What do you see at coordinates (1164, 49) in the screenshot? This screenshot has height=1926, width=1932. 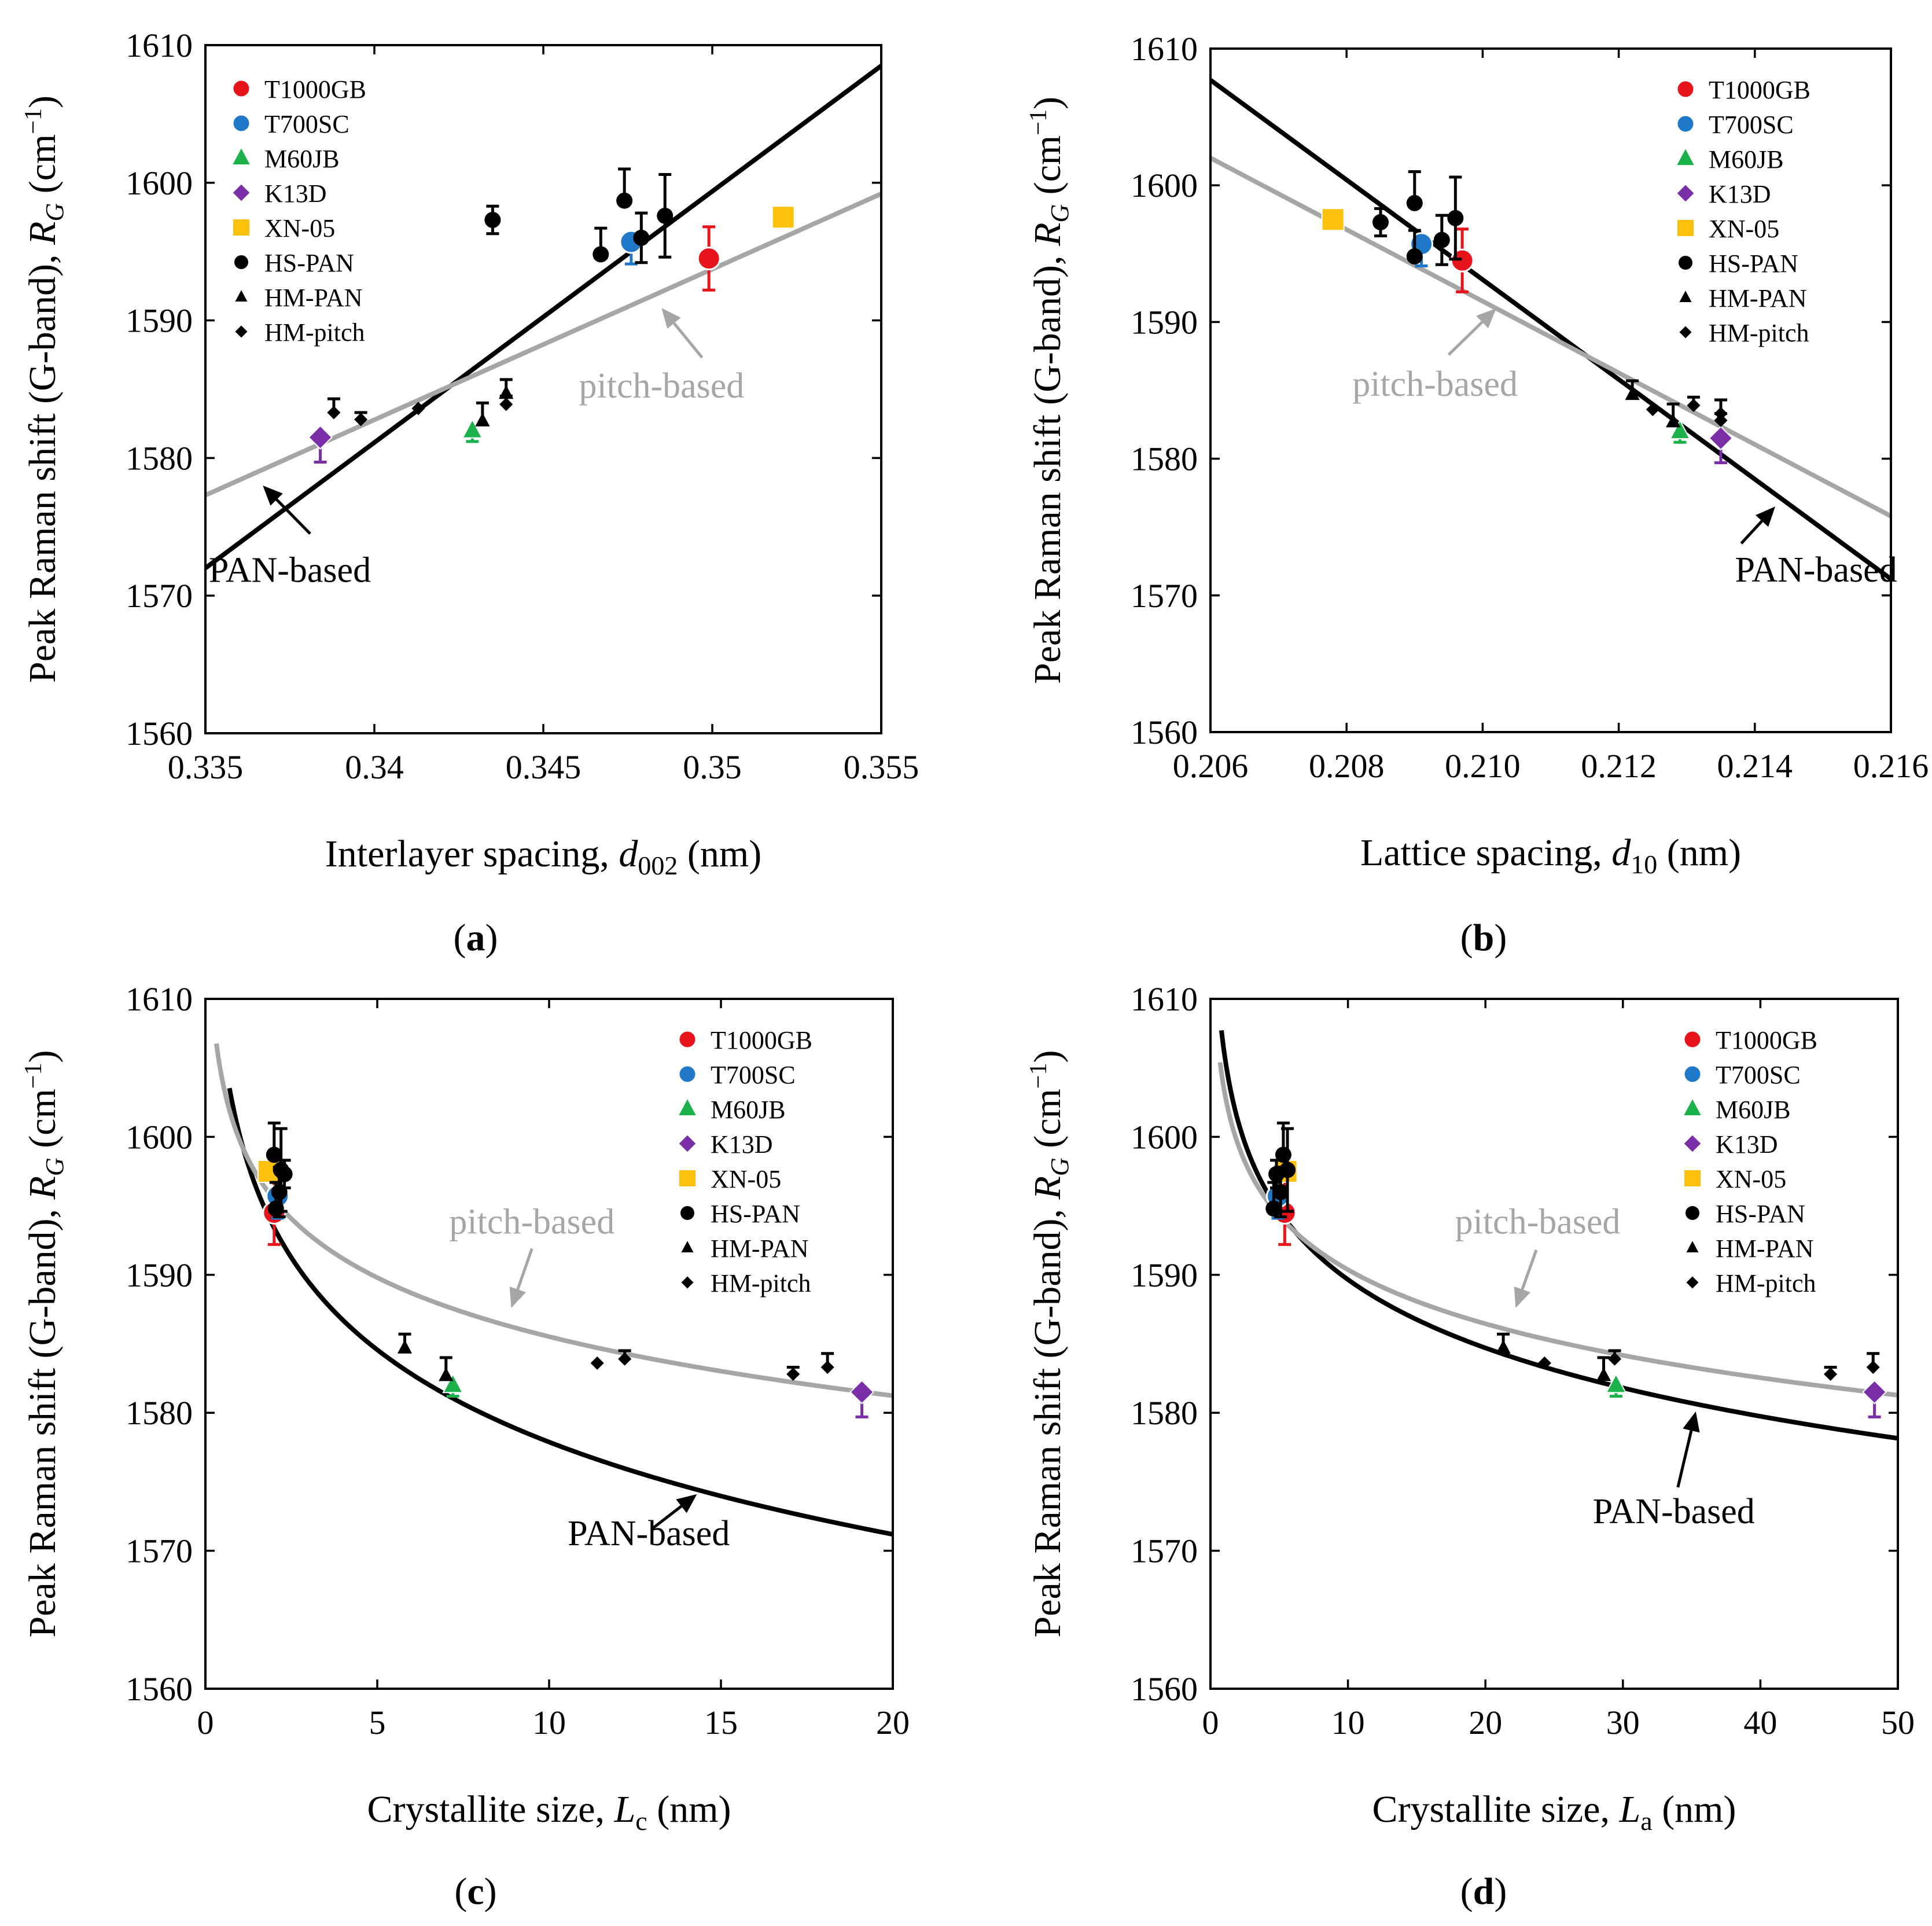 I see `y-tick-label: 1610` at bounding box center [1164, 49].